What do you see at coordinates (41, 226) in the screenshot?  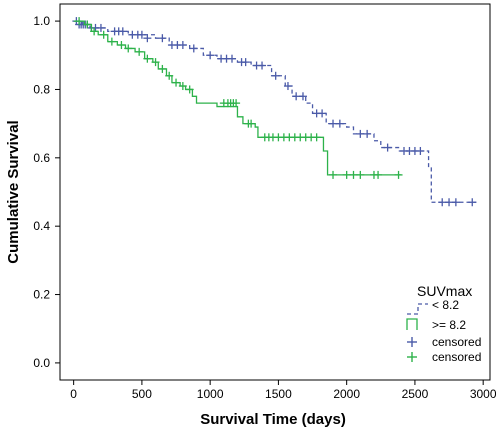 I see `y-tick-label: 0.4` at bounding box center [41, 226].